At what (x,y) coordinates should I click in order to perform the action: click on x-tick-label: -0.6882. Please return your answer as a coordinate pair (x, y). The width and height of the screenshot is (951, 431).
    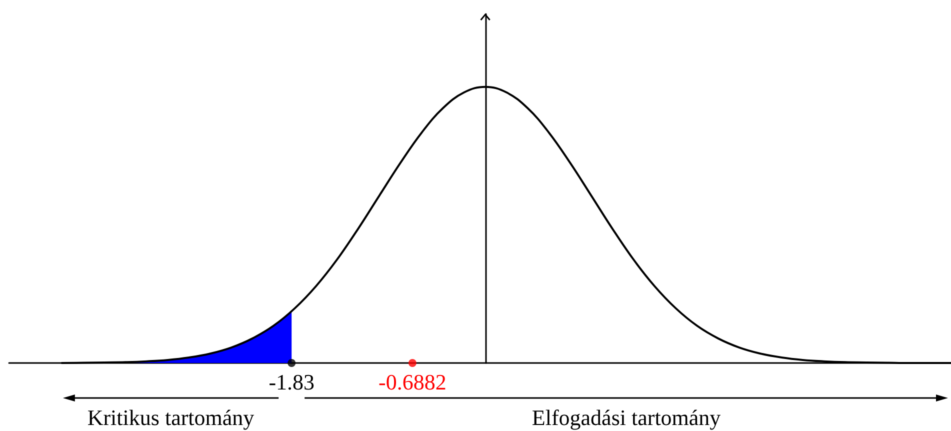
    Looking at the image, I should click on (412, 382).